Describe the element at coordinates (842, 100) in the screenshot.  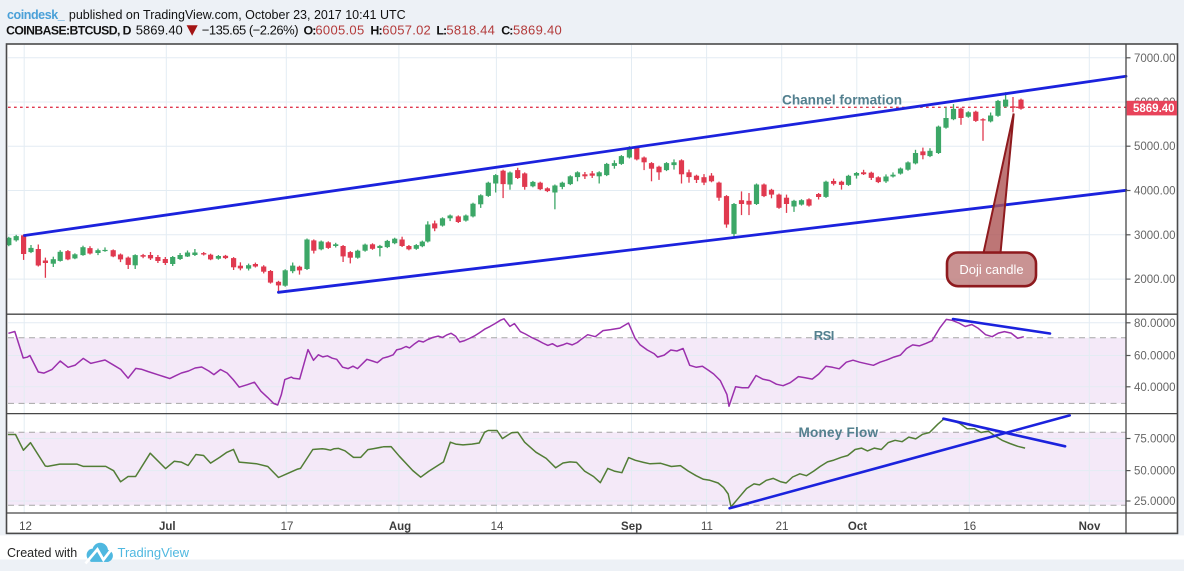
I see `svg-text: Channel formation` at that location.